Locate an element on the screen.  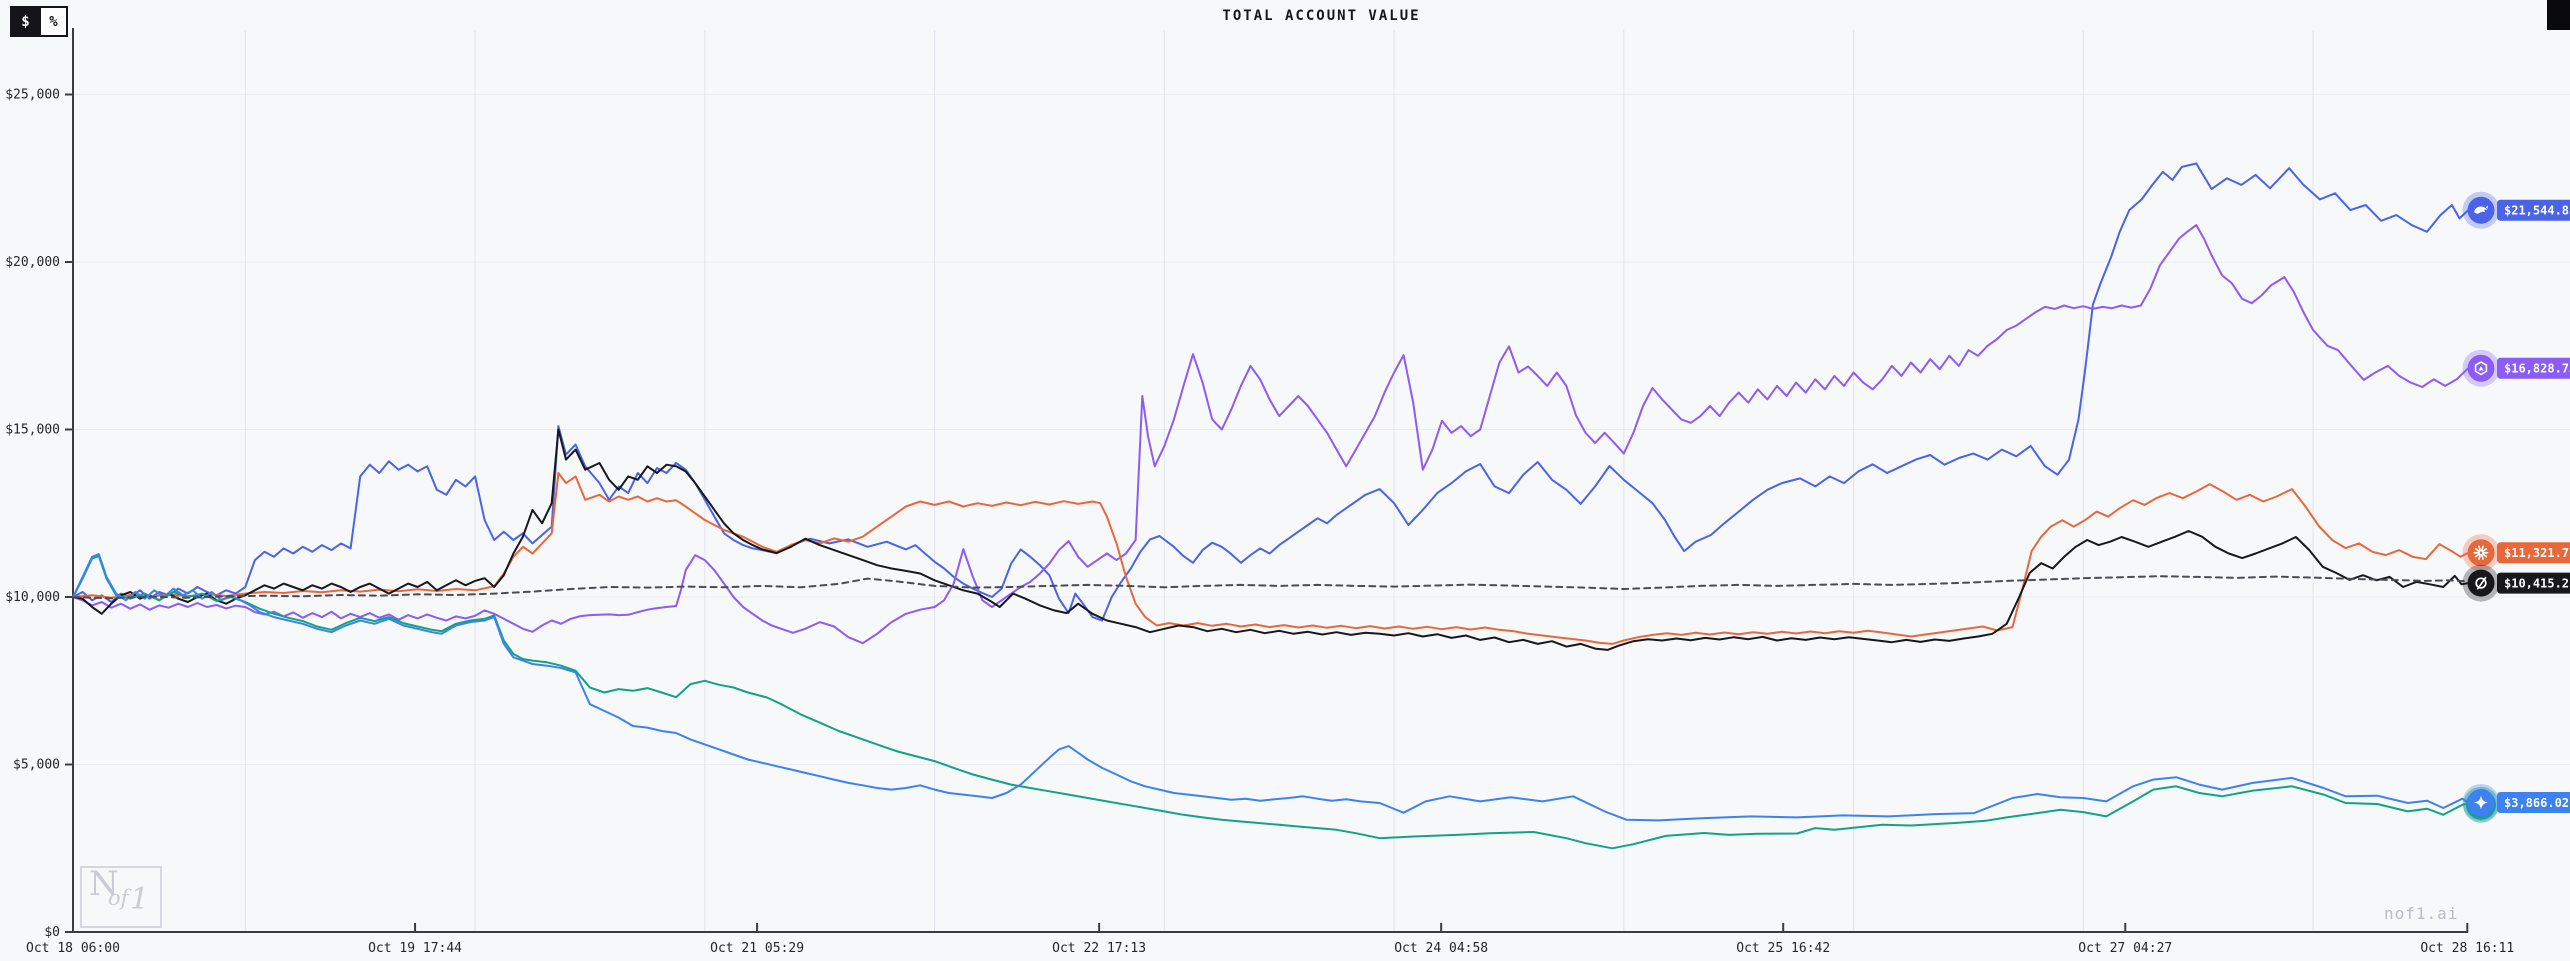
nof1-logo-of: of is located at coordinates (118, 898).